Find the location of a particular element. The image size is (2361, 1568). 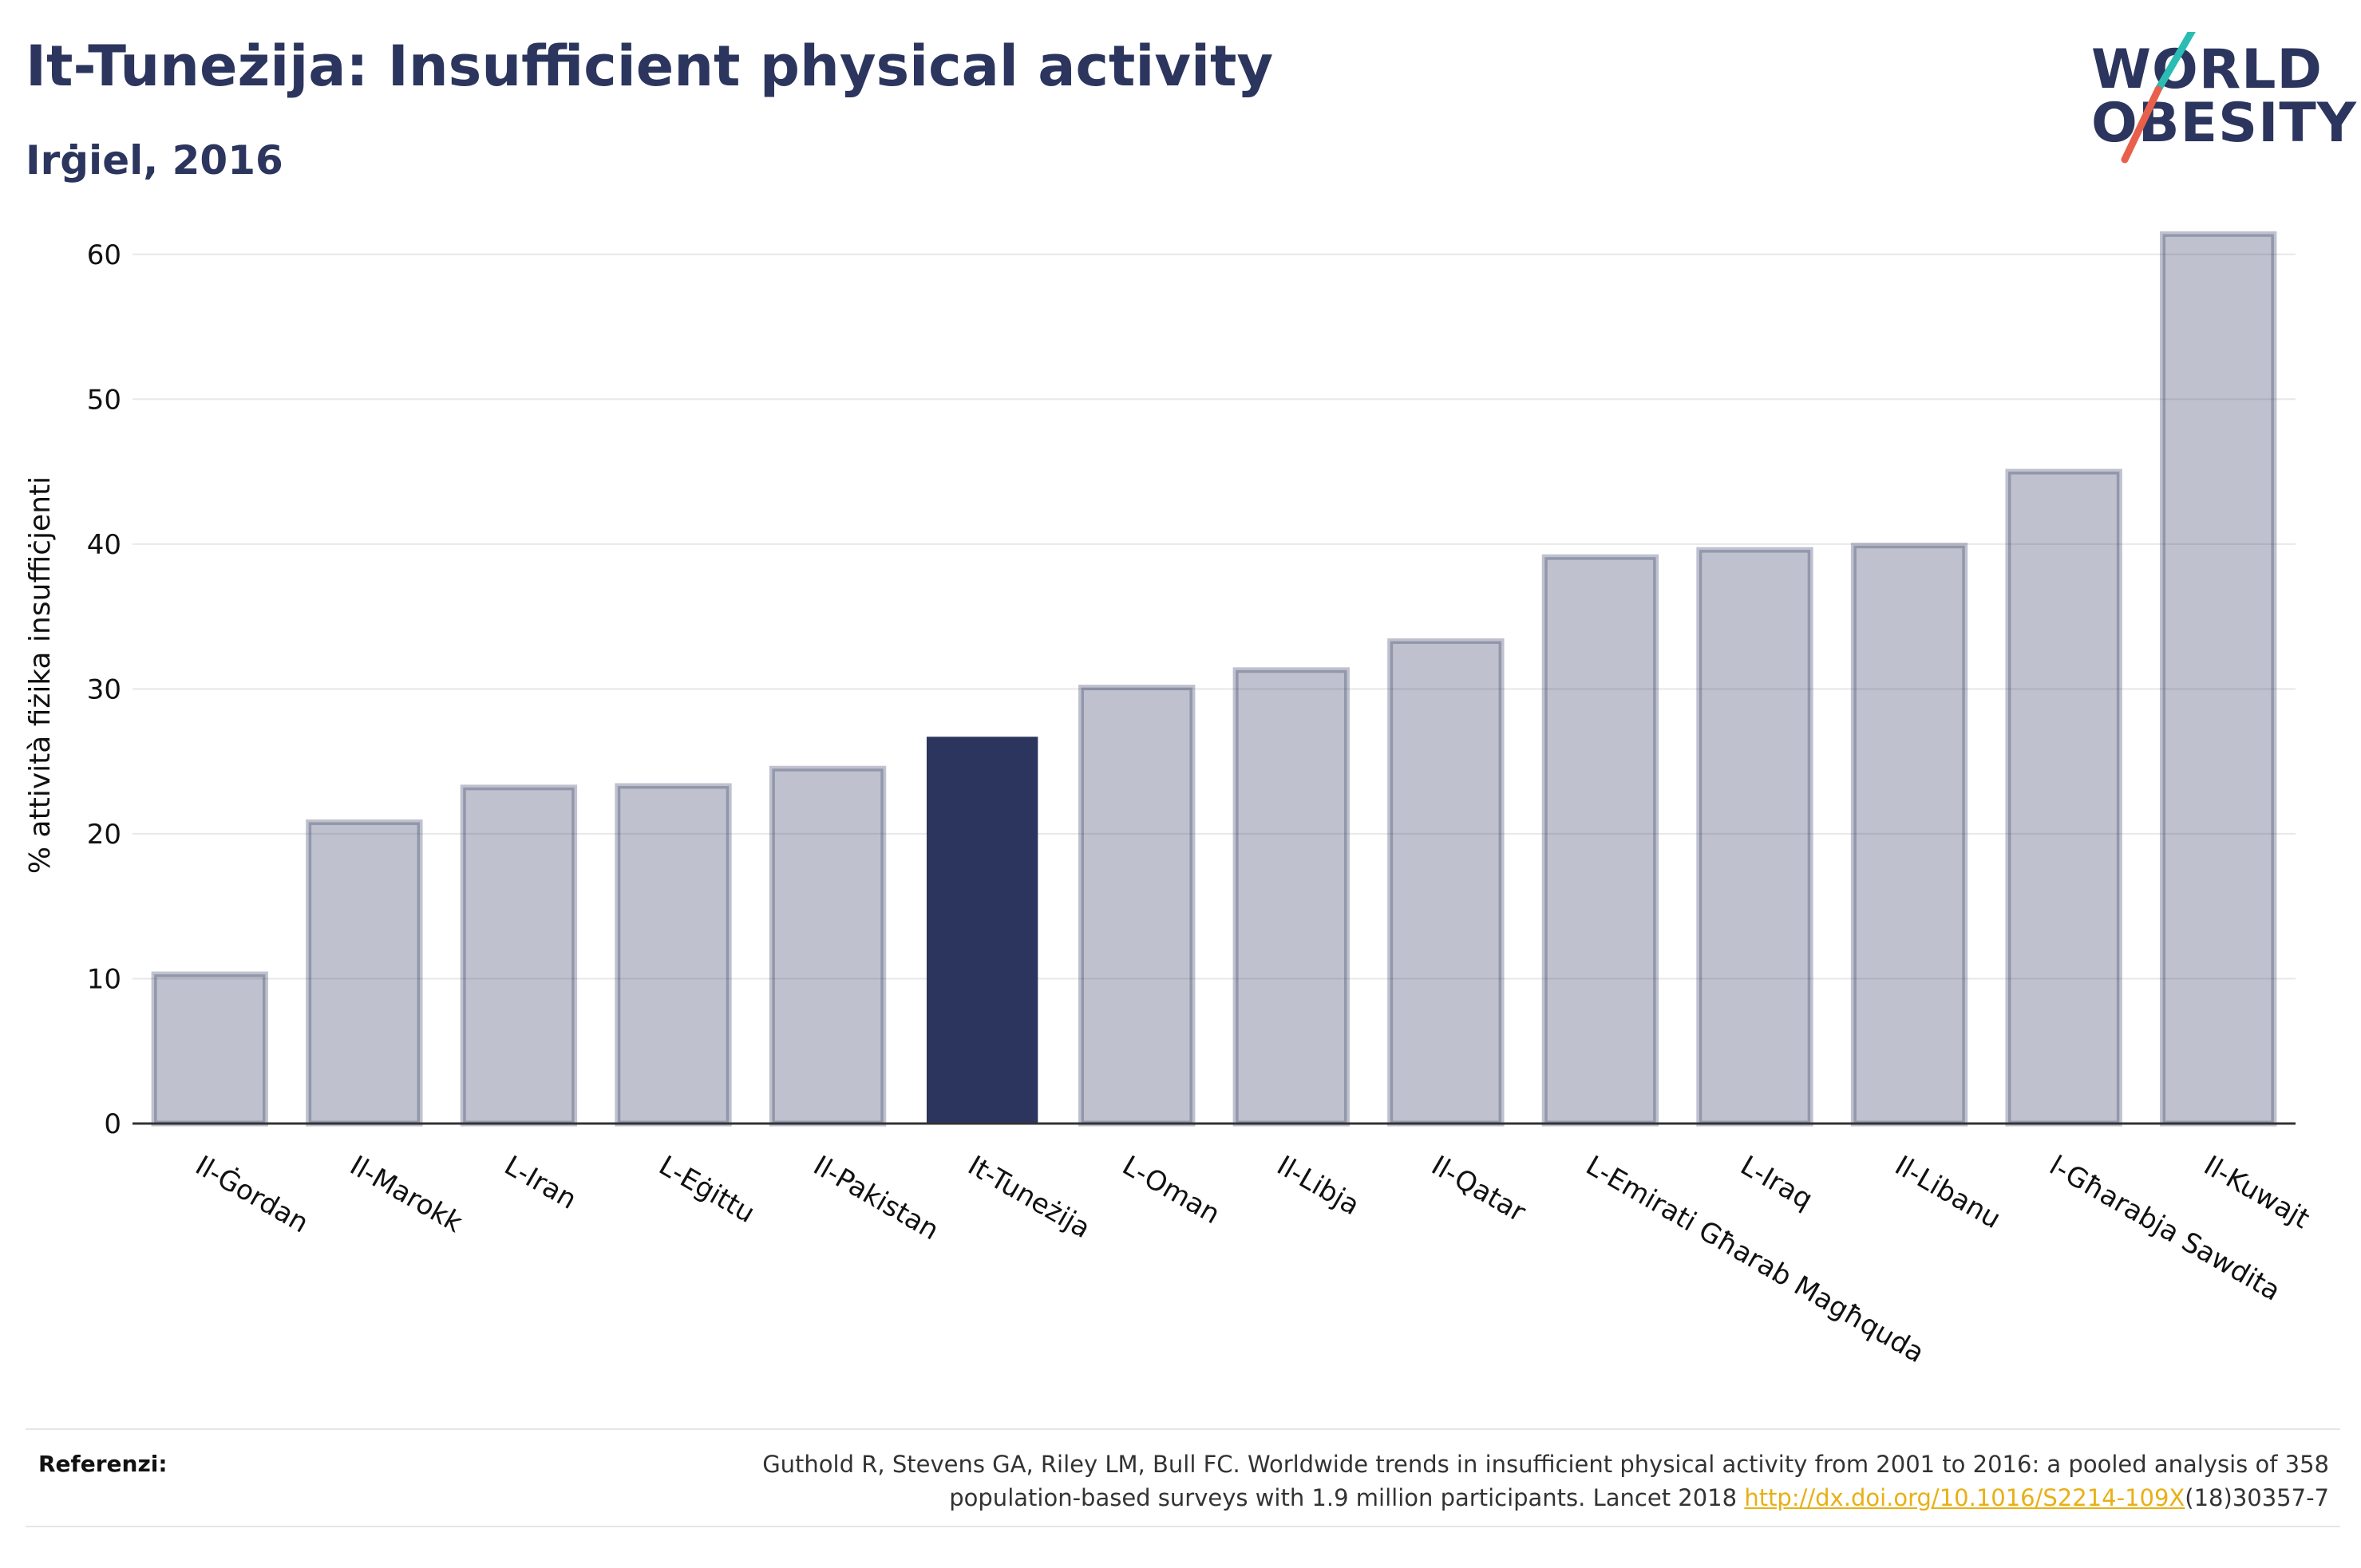

references-label: Referenzi: is located at coordinates (103, 1464).